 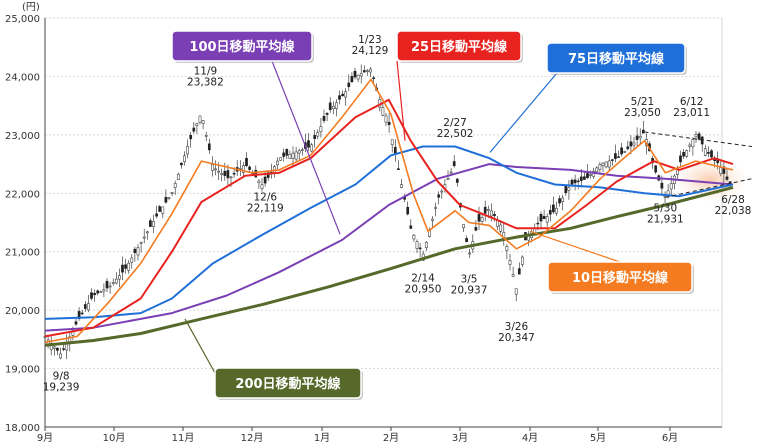 I want to click on annotation-value: 20,937, so click(x=469, y=290).